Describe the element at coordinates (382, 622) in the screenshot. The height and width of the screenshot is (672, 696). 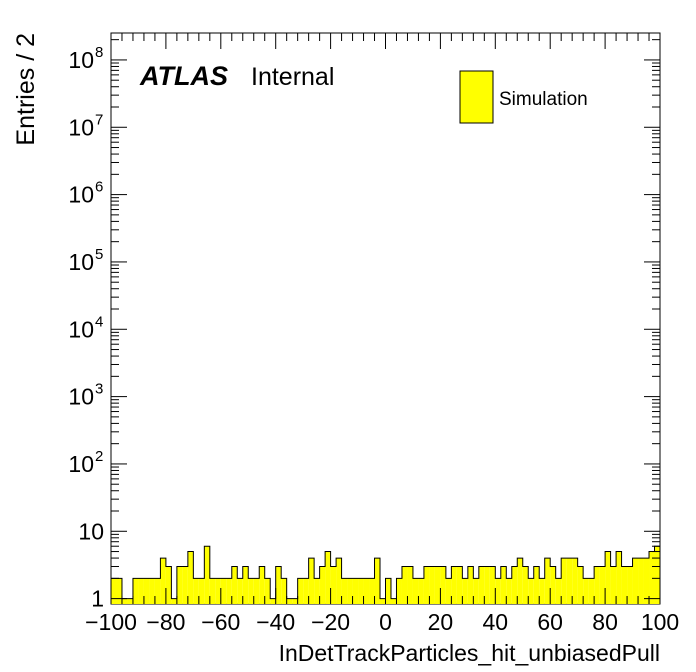
I see `x-tick-labels: −100 −80 −60 −40 −20 0 20 40 60 80 100` at that location.